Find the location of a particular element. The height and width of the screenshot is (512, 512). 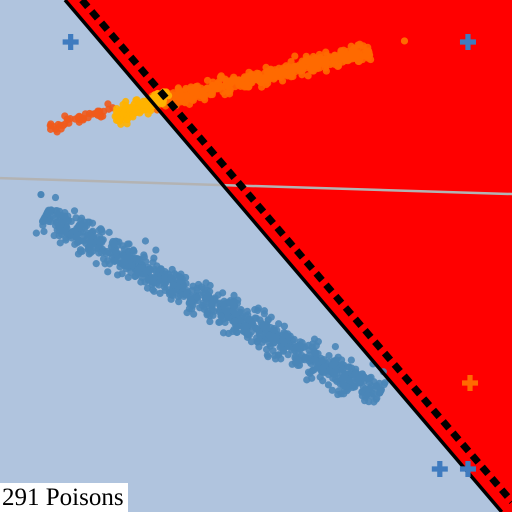

reference-line is located at coordinates (256, 186).